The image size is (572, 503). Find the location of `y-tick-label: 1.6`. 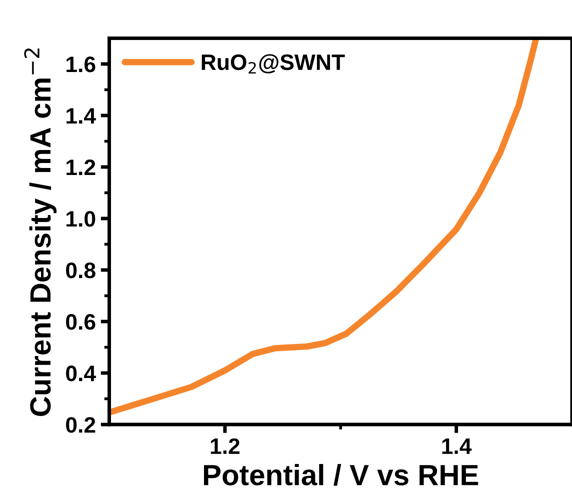

y-tick-label: 1.6 is located at coordinates (81, 64).